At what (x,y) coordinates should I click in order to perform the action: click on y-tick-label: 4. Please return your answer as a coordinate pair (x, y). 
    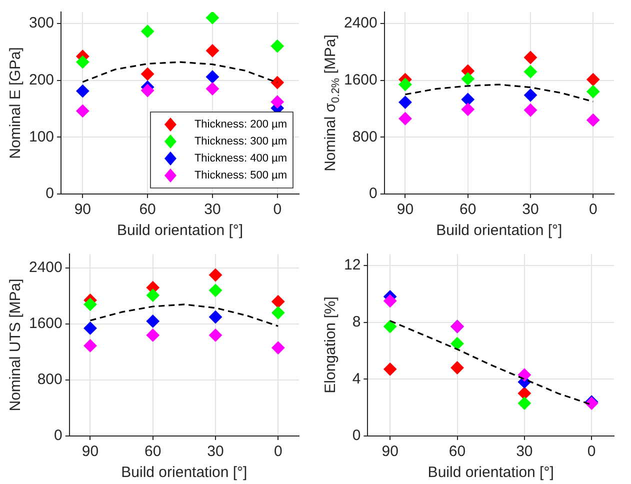
    Looking at the image, I should click on (356, 379).